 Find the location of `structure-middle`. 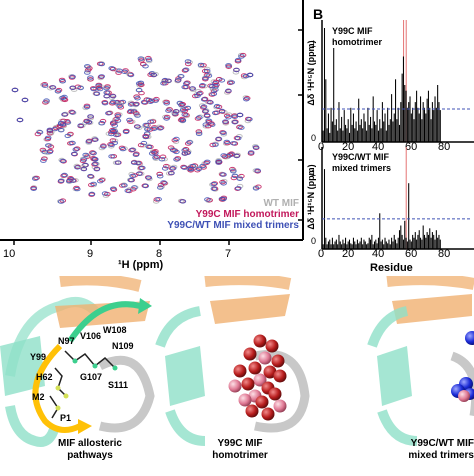

structure-middle is located at coordinates (232, 361).